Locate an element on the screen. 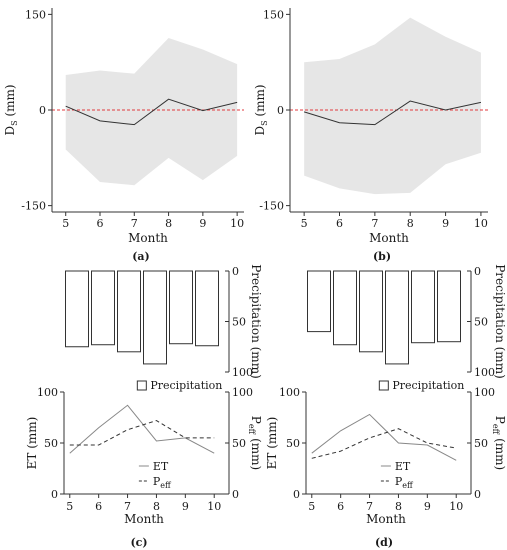  month-tick-label: 8 is located at coordinates (398, 506).